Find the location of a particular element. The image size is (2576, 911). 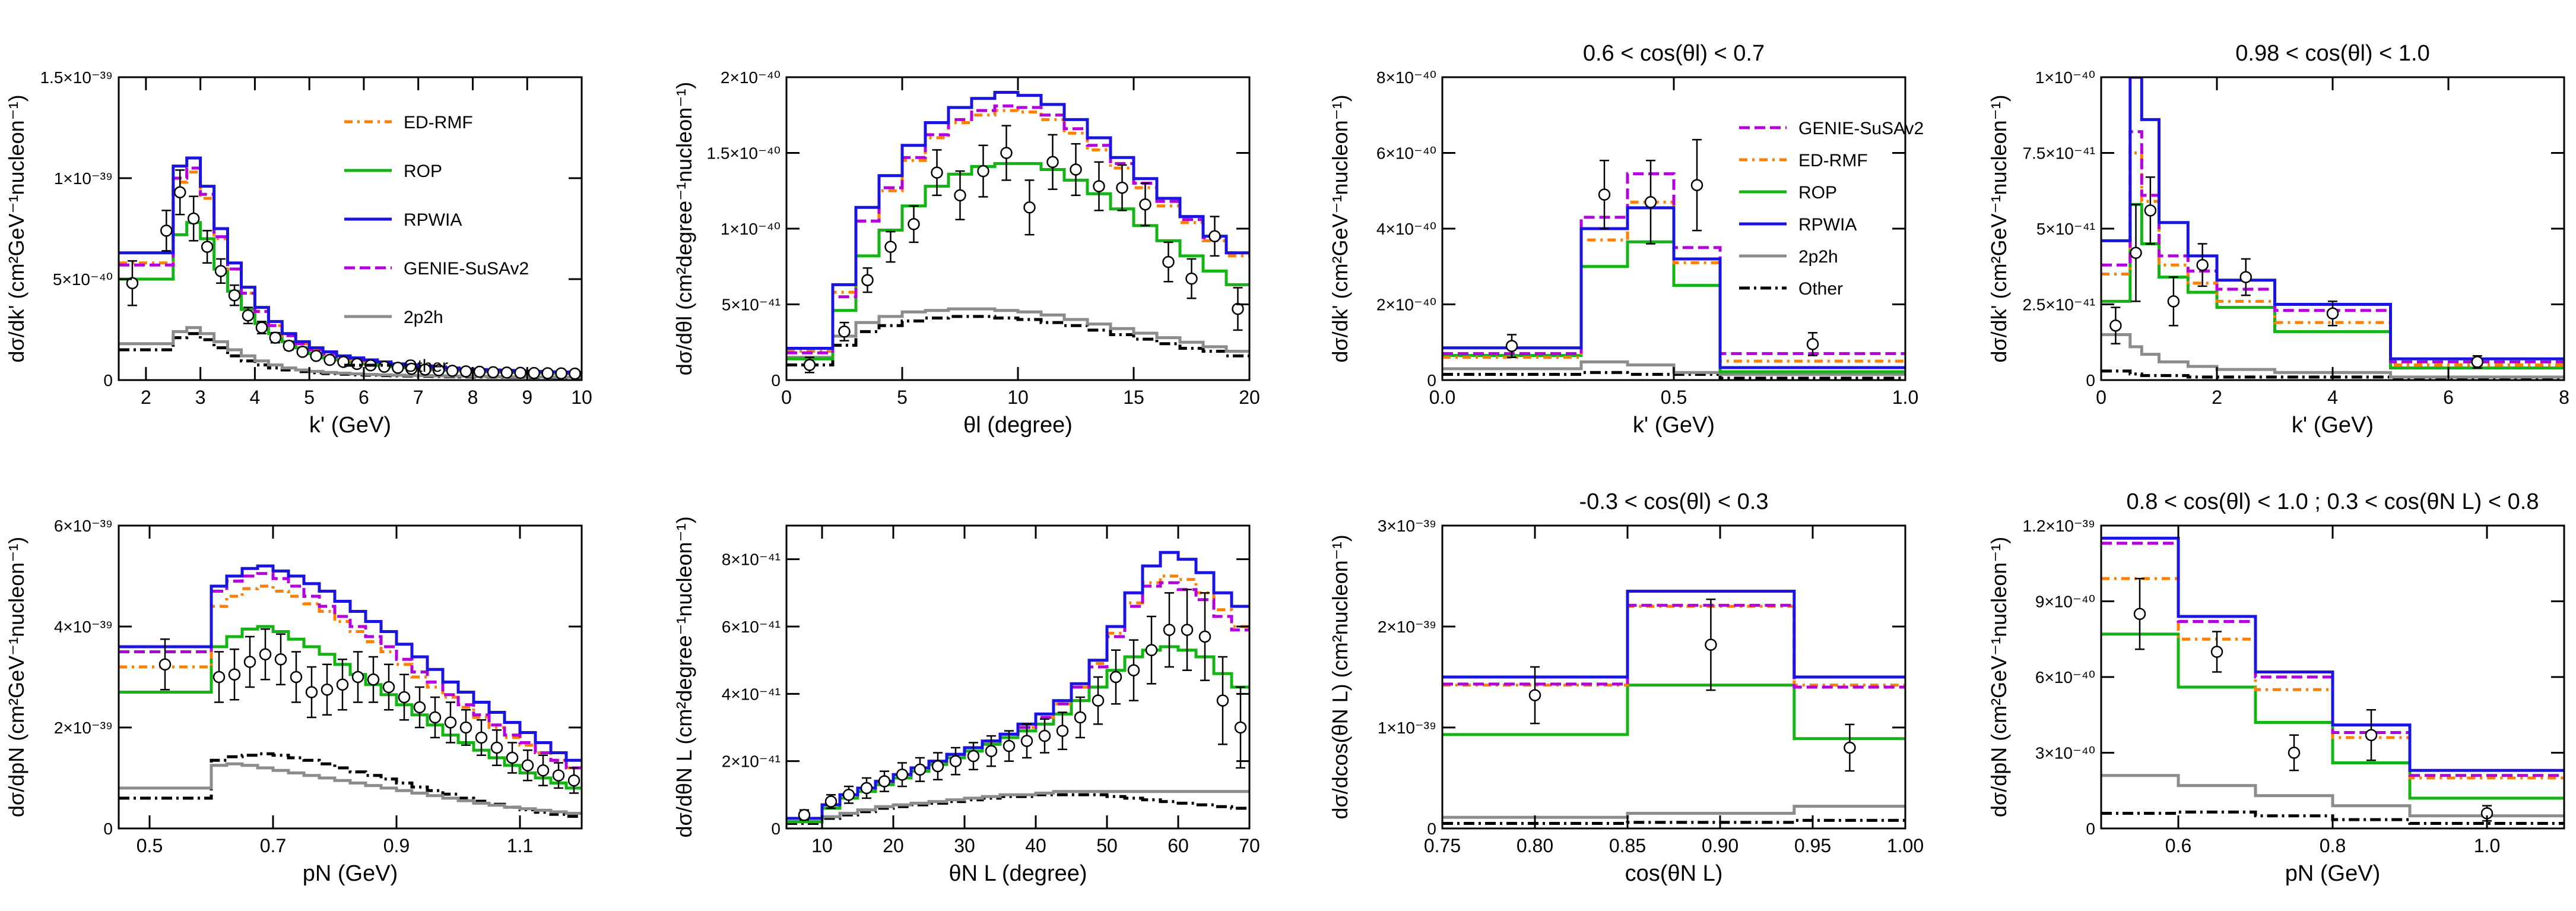

x-tick-label: 10 is located at coordinates (822, 845).